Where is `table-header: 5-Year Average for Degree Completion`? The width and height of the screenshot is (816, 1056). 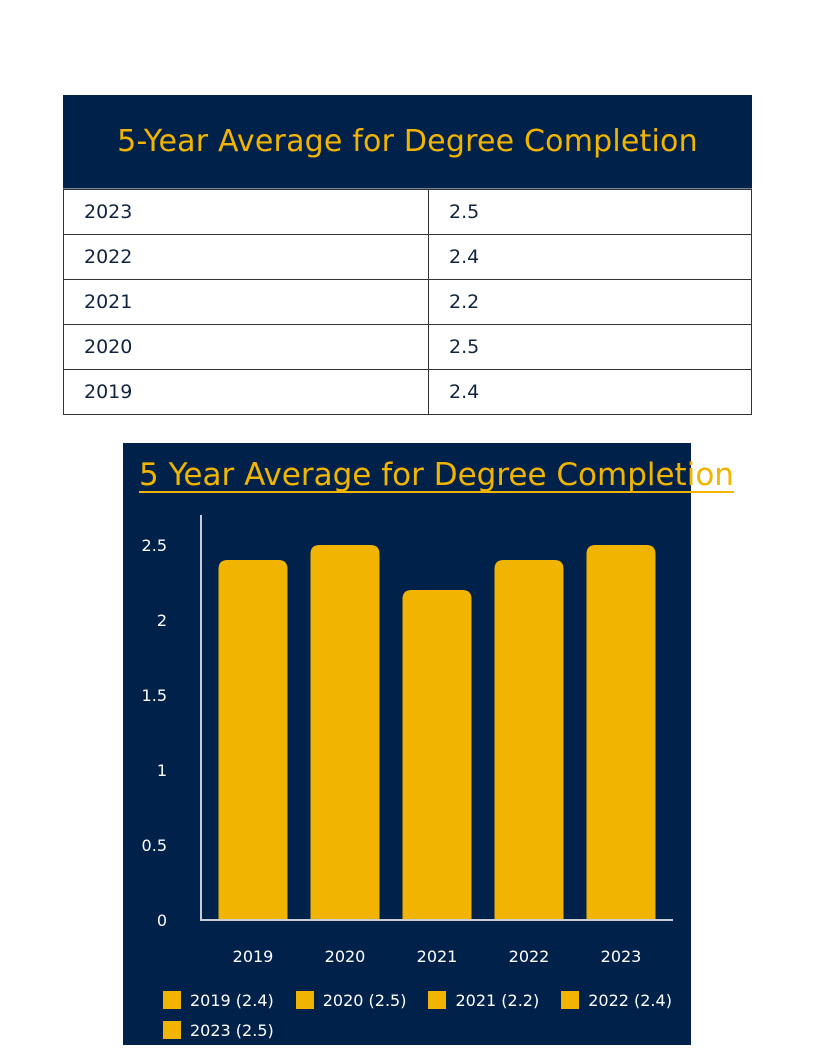 table-header: 5-Year Average for Degree Completion is located at coordinates (407, 142).